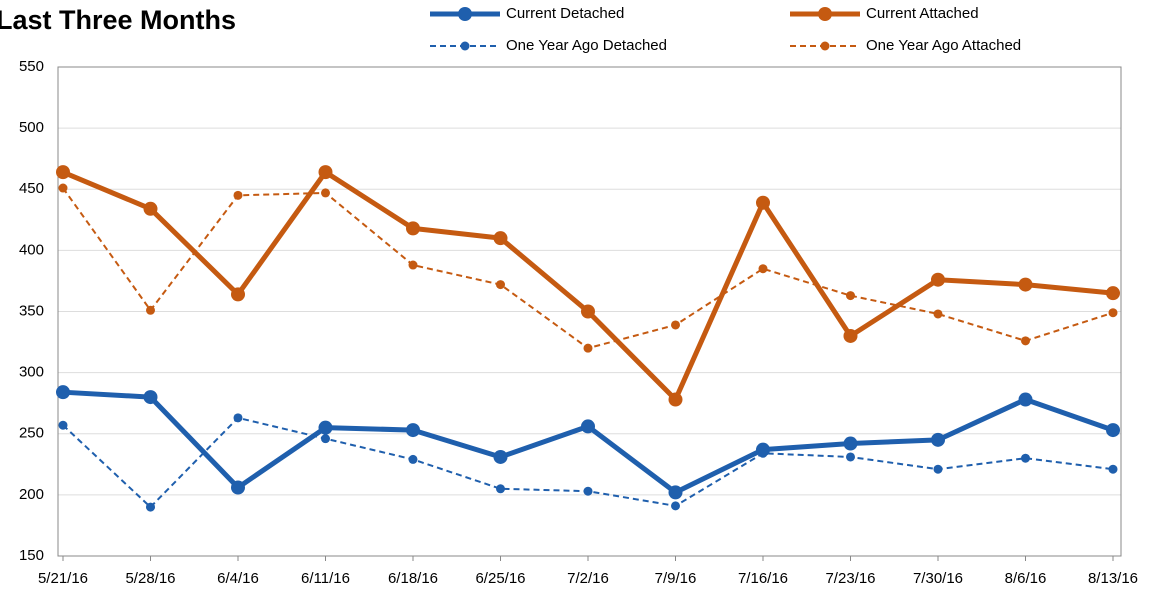 This screenshot has width=1150, height=594. I want to click on y-tick-label: 450, so click(31, 188).